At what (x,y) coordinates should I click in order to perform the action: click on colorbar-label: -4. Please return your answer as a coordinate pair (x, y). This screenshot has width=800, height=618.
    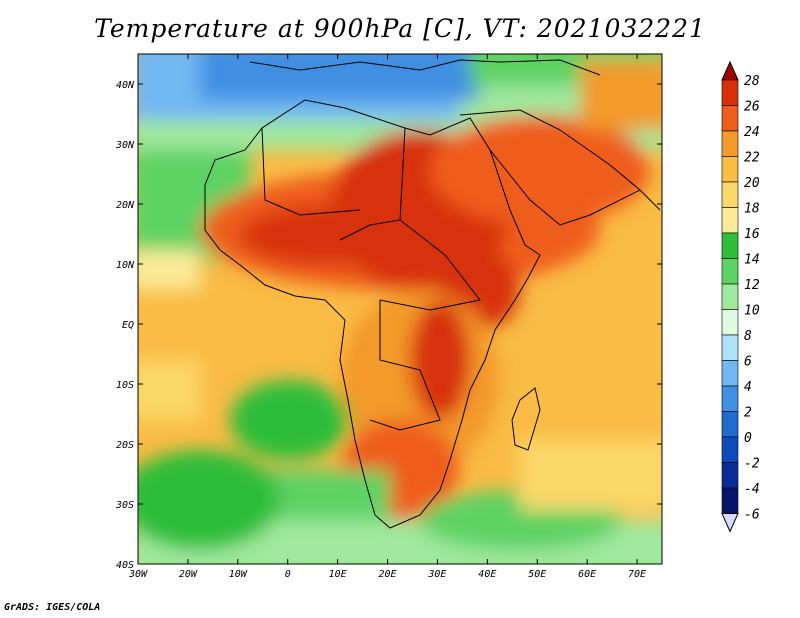
    Looking at the image, I should click on (752, 489).